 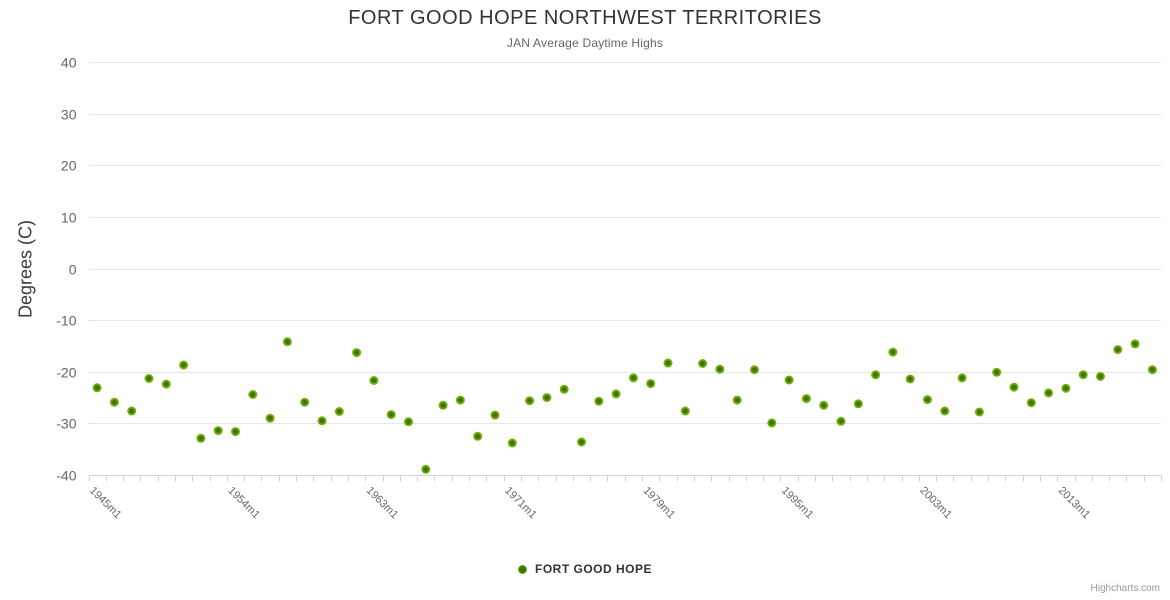 I want to click on x-tick-label: 2013m1, so click(x=1074, y=503).